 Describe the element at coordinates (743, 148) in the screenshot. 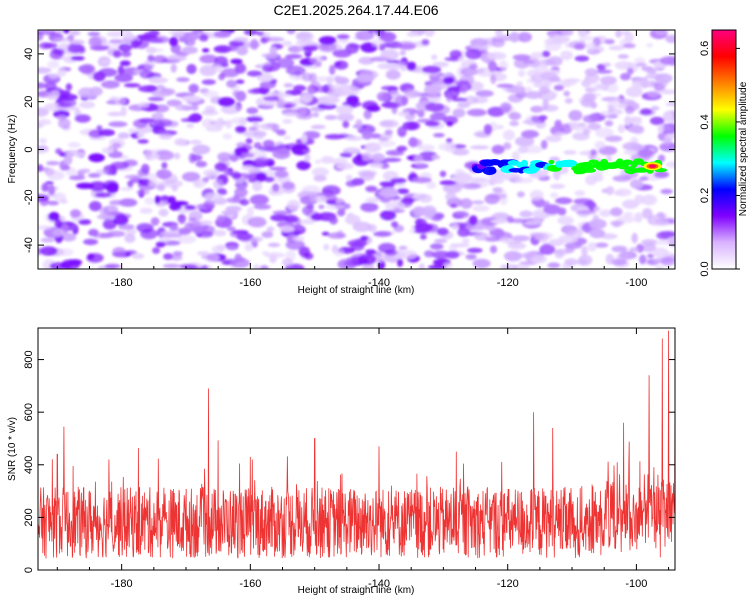

I see `colorbar-label: Normalized spectral amplitude` at that location.